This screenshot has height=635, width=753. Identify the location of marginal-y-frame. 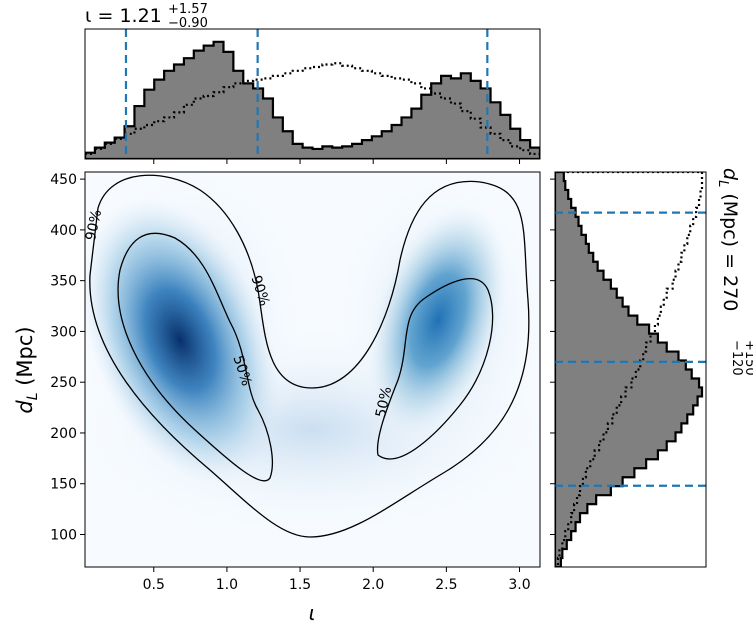
(630, 369).